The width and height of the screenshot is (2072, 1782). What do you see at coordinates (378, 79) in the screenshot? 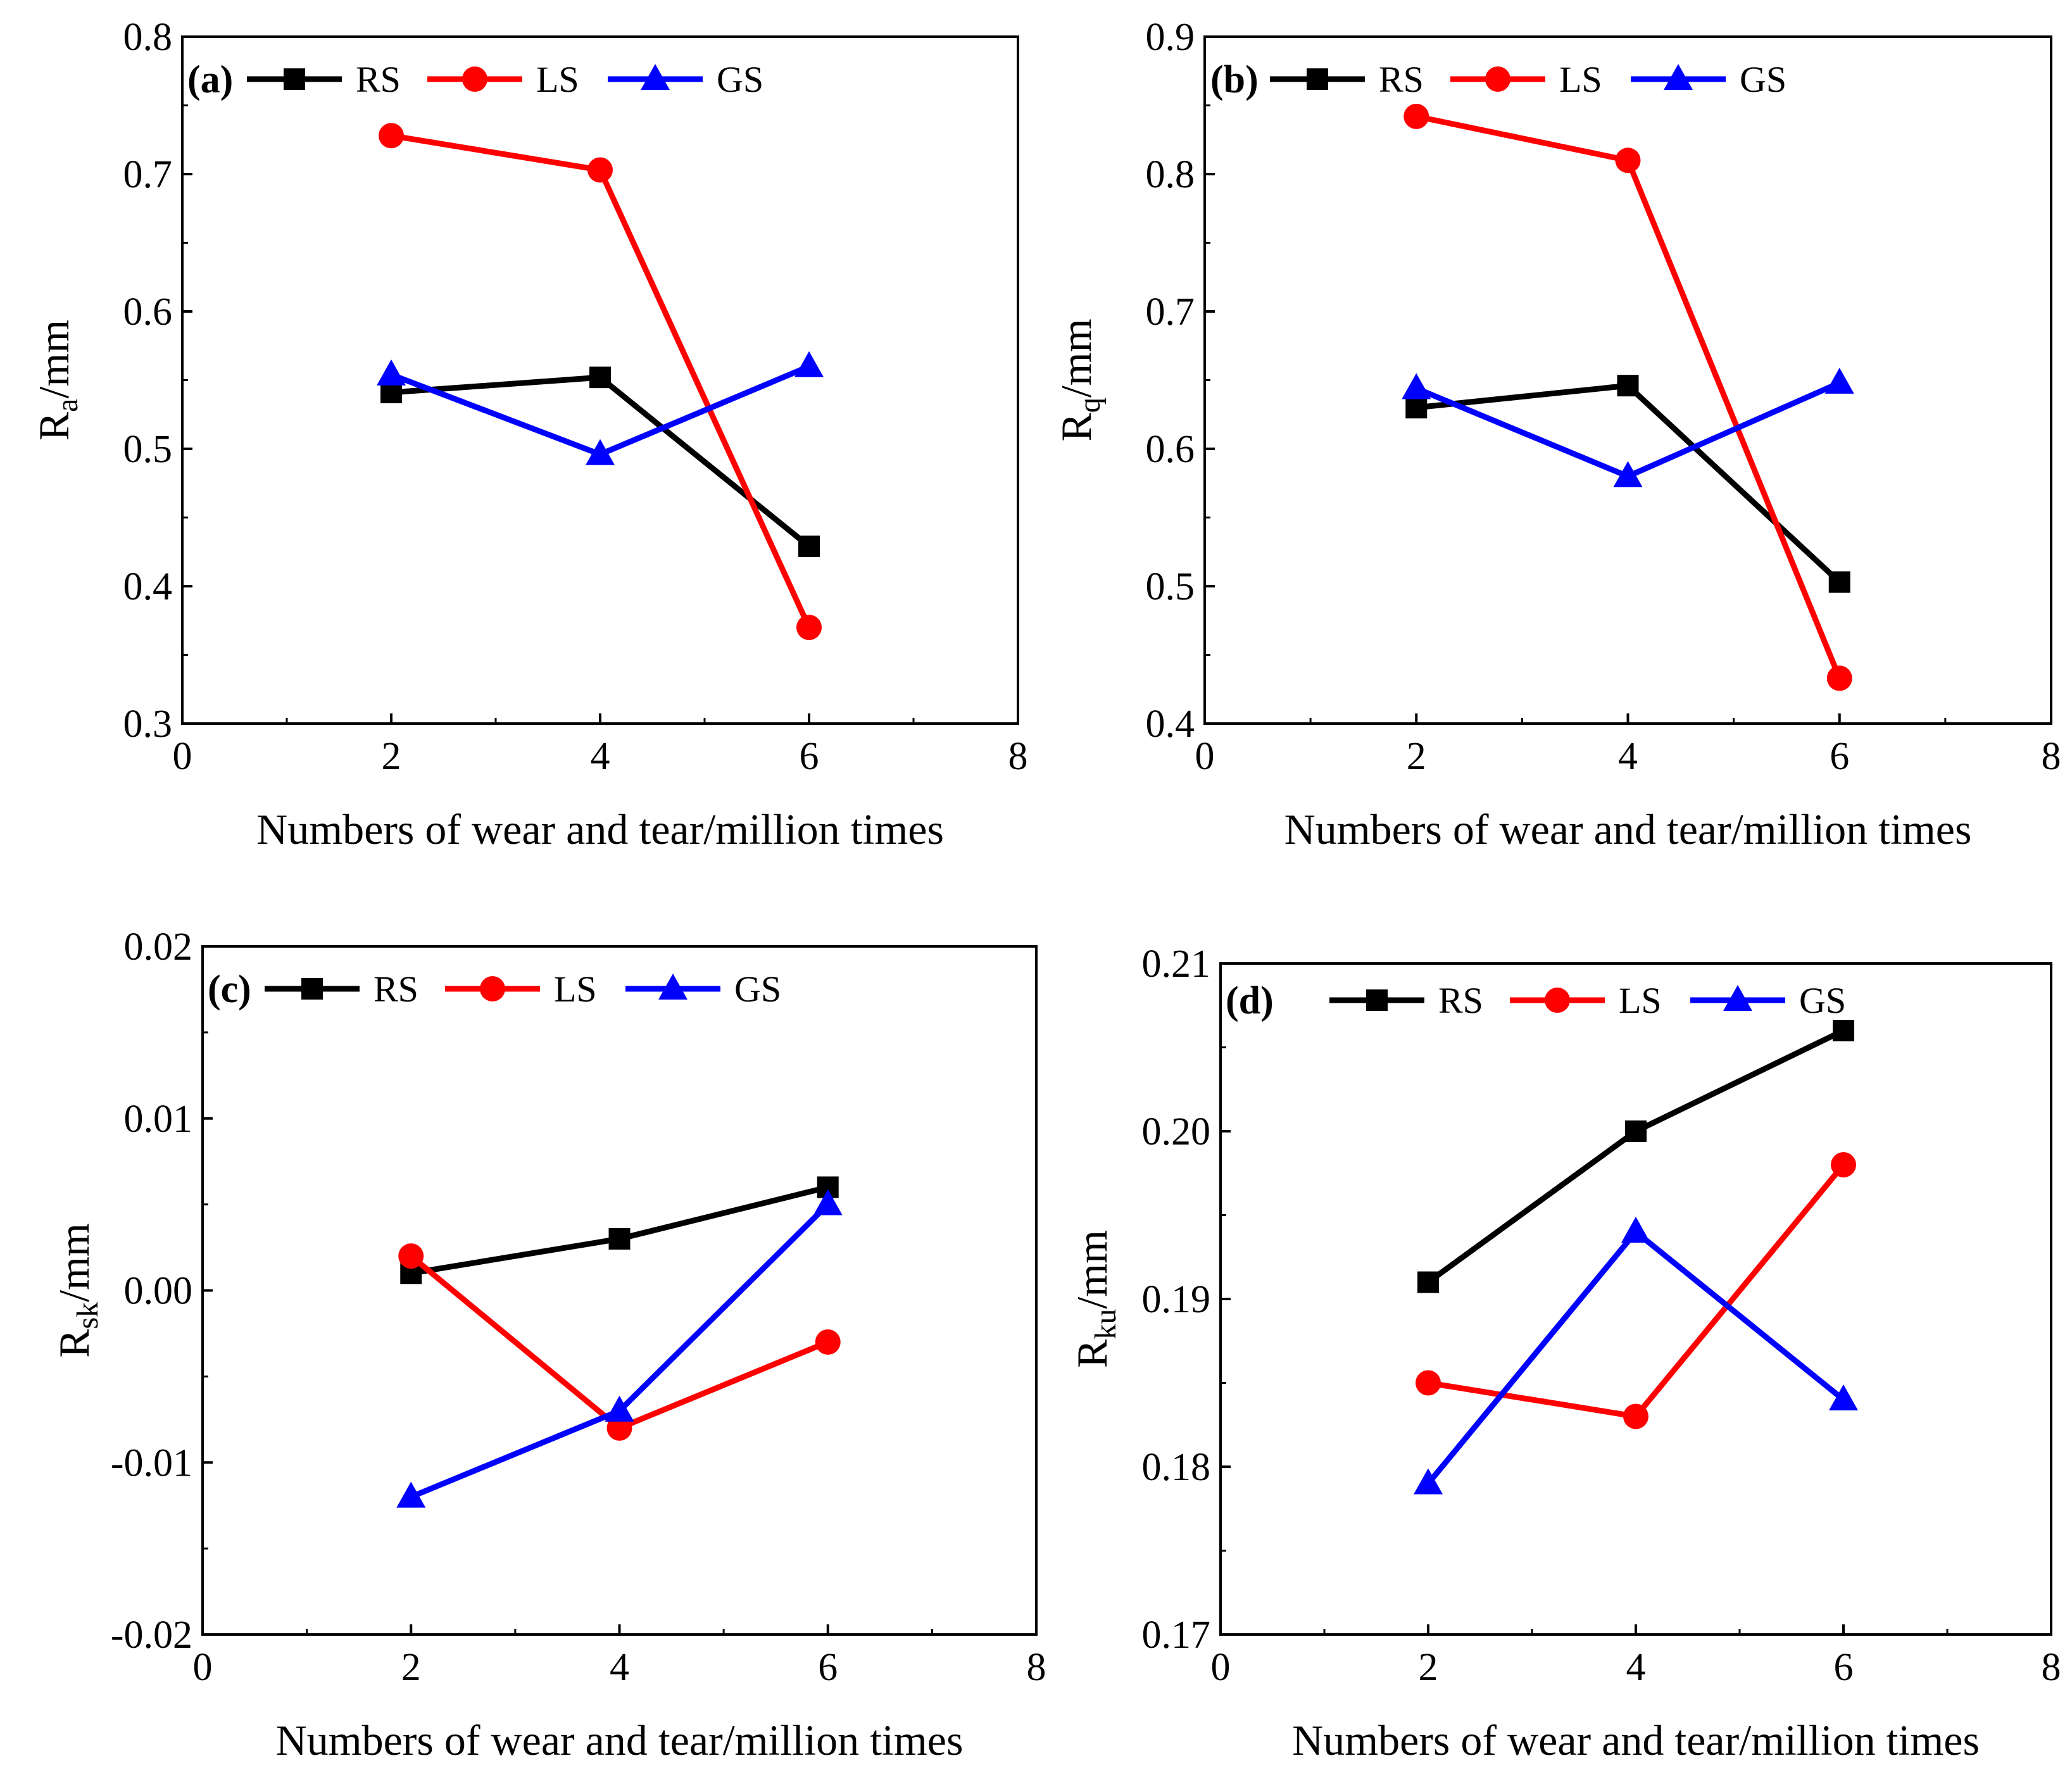
I see `legend-label: RS` at bounding box center [378, 79].